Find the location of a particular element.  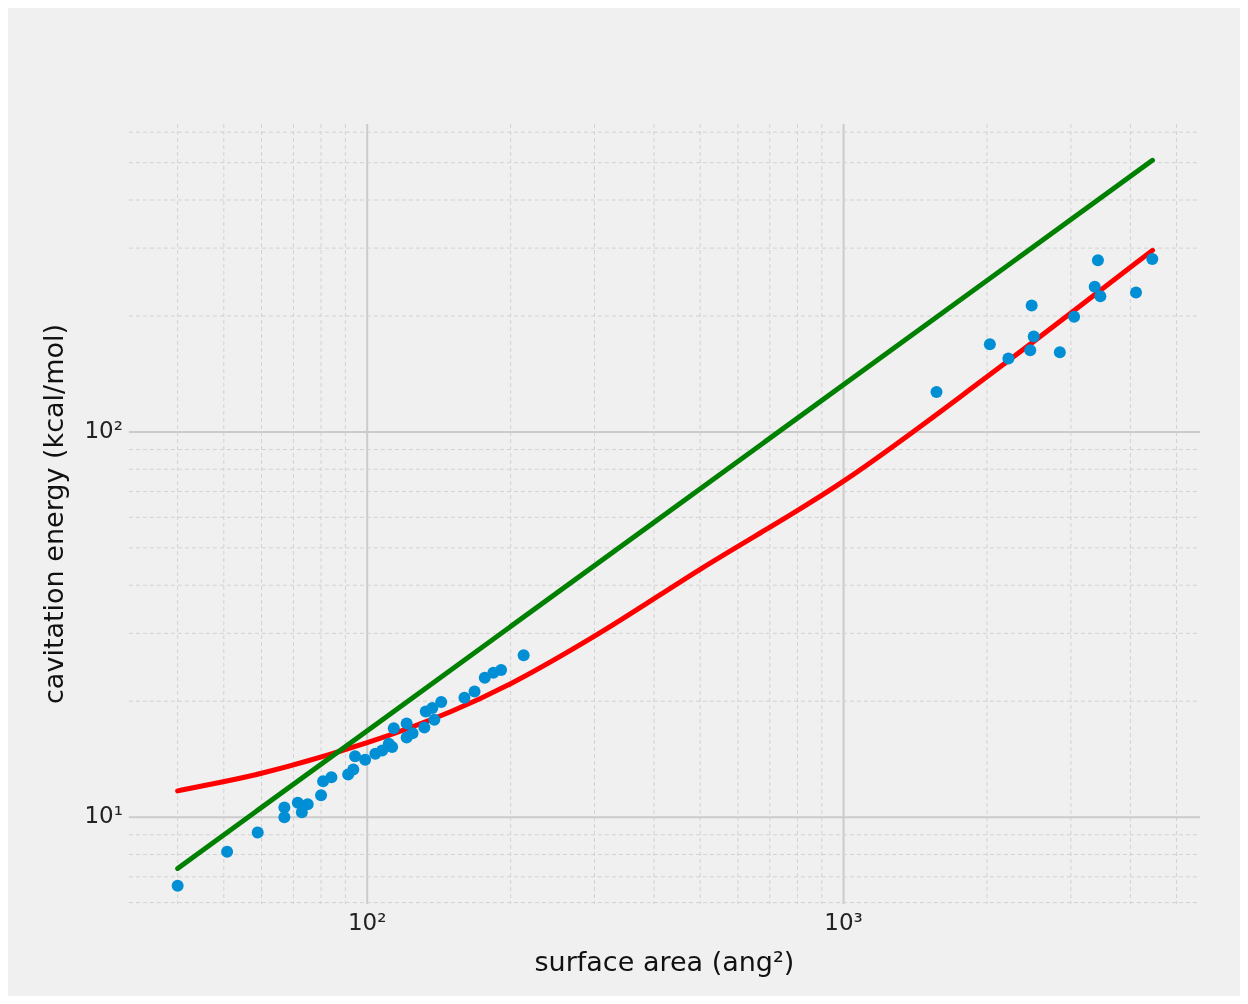

y-axis-title: cavitation energy (kcal/mol) is located at coordinates (54, 514).